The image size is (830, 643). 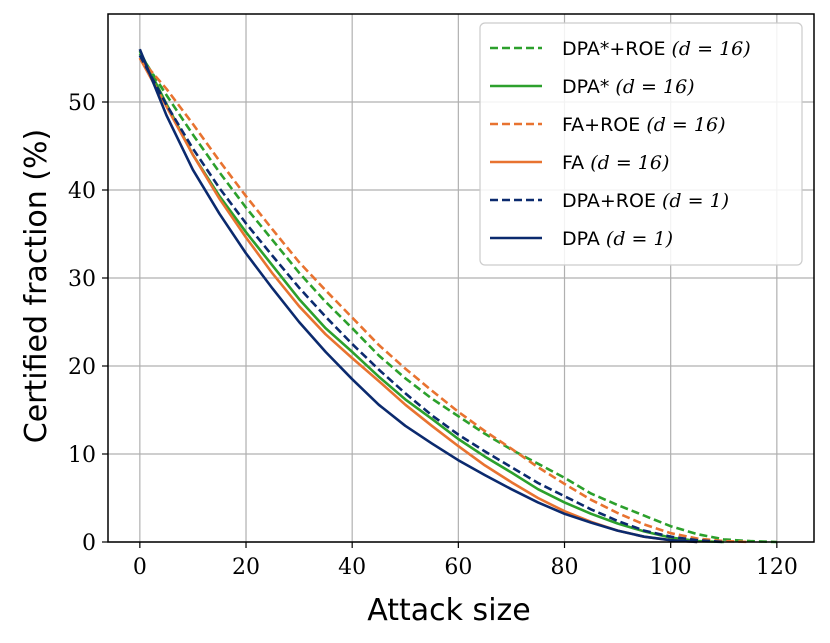 I want to click on legend-label: FA (d = 16), so click(x=615, y=163).